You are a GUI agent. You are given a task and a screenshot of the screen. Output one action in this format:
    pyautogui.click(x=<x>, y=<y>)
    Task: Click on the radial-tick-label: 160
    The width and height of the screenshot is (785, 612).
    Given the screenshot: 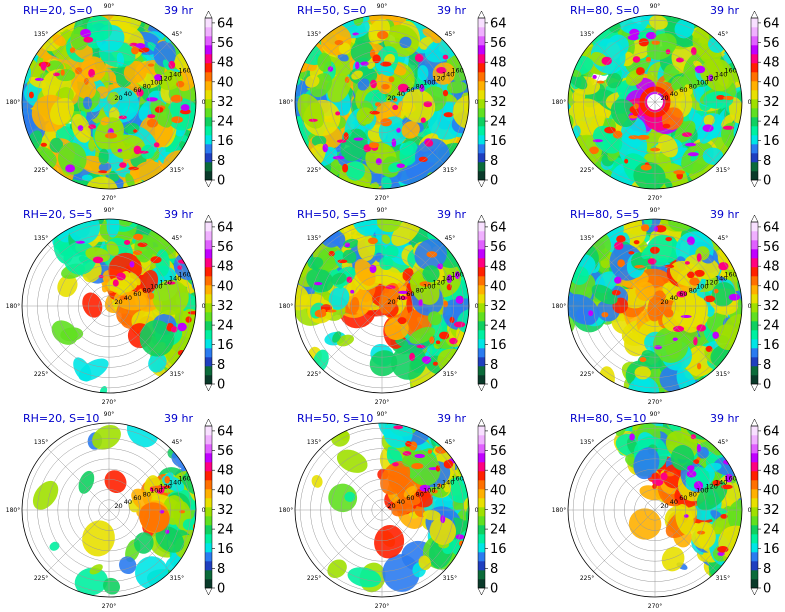 What is the action you would take?
    pyautogui.click(x=184, y=275)
    